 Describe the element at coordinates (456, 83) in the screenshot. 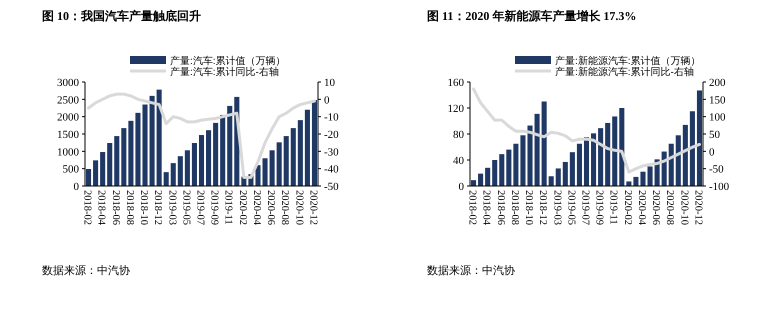

I see `y-tick-label: 160` at that location.